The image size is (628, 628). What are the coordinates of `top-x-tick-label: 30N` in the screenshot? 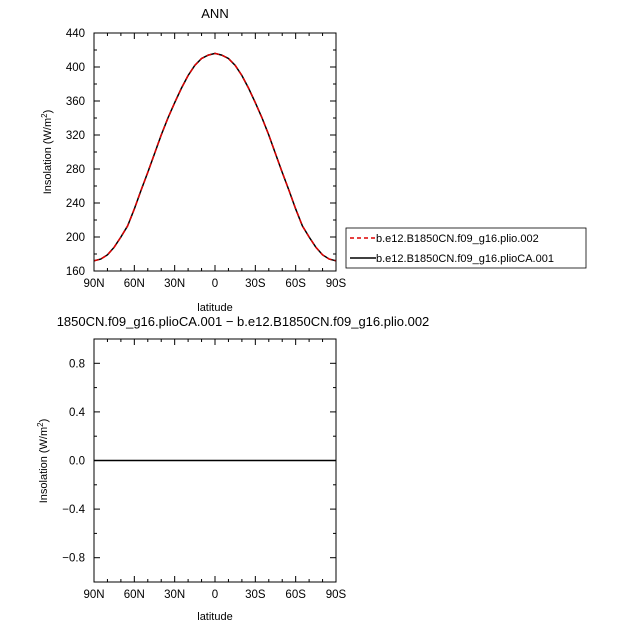 It's located at (174, 284).